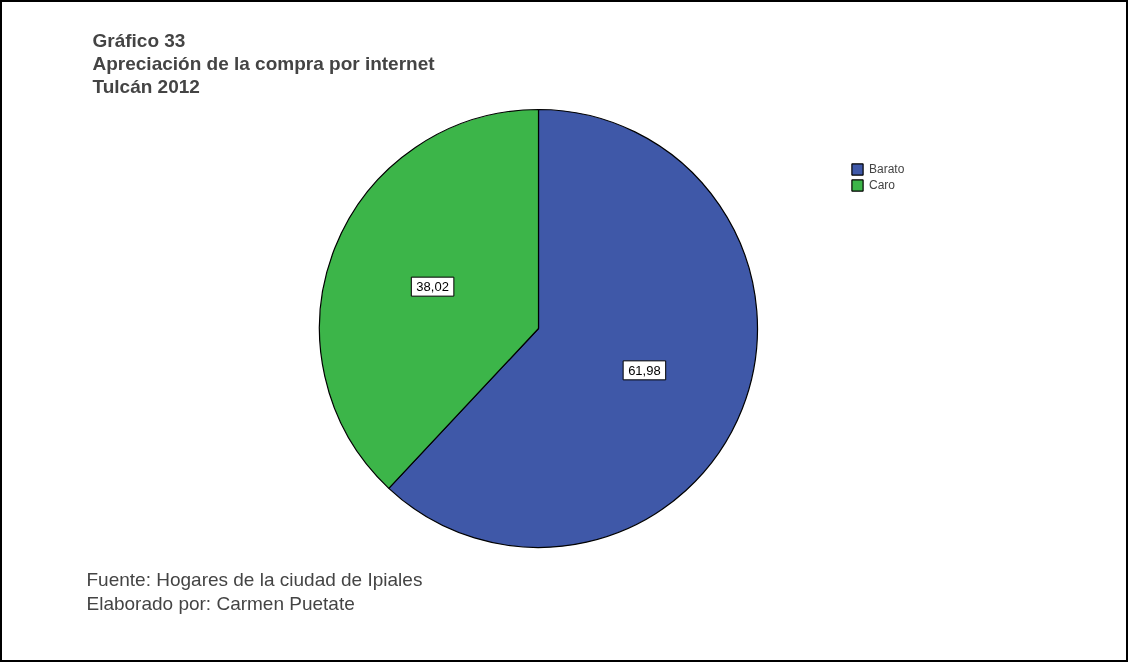 This screenshot has height=662, width=1128. Describe the element at coordinates (432, 287) in the screenshot. I see `data-label: 38,02` at that location.